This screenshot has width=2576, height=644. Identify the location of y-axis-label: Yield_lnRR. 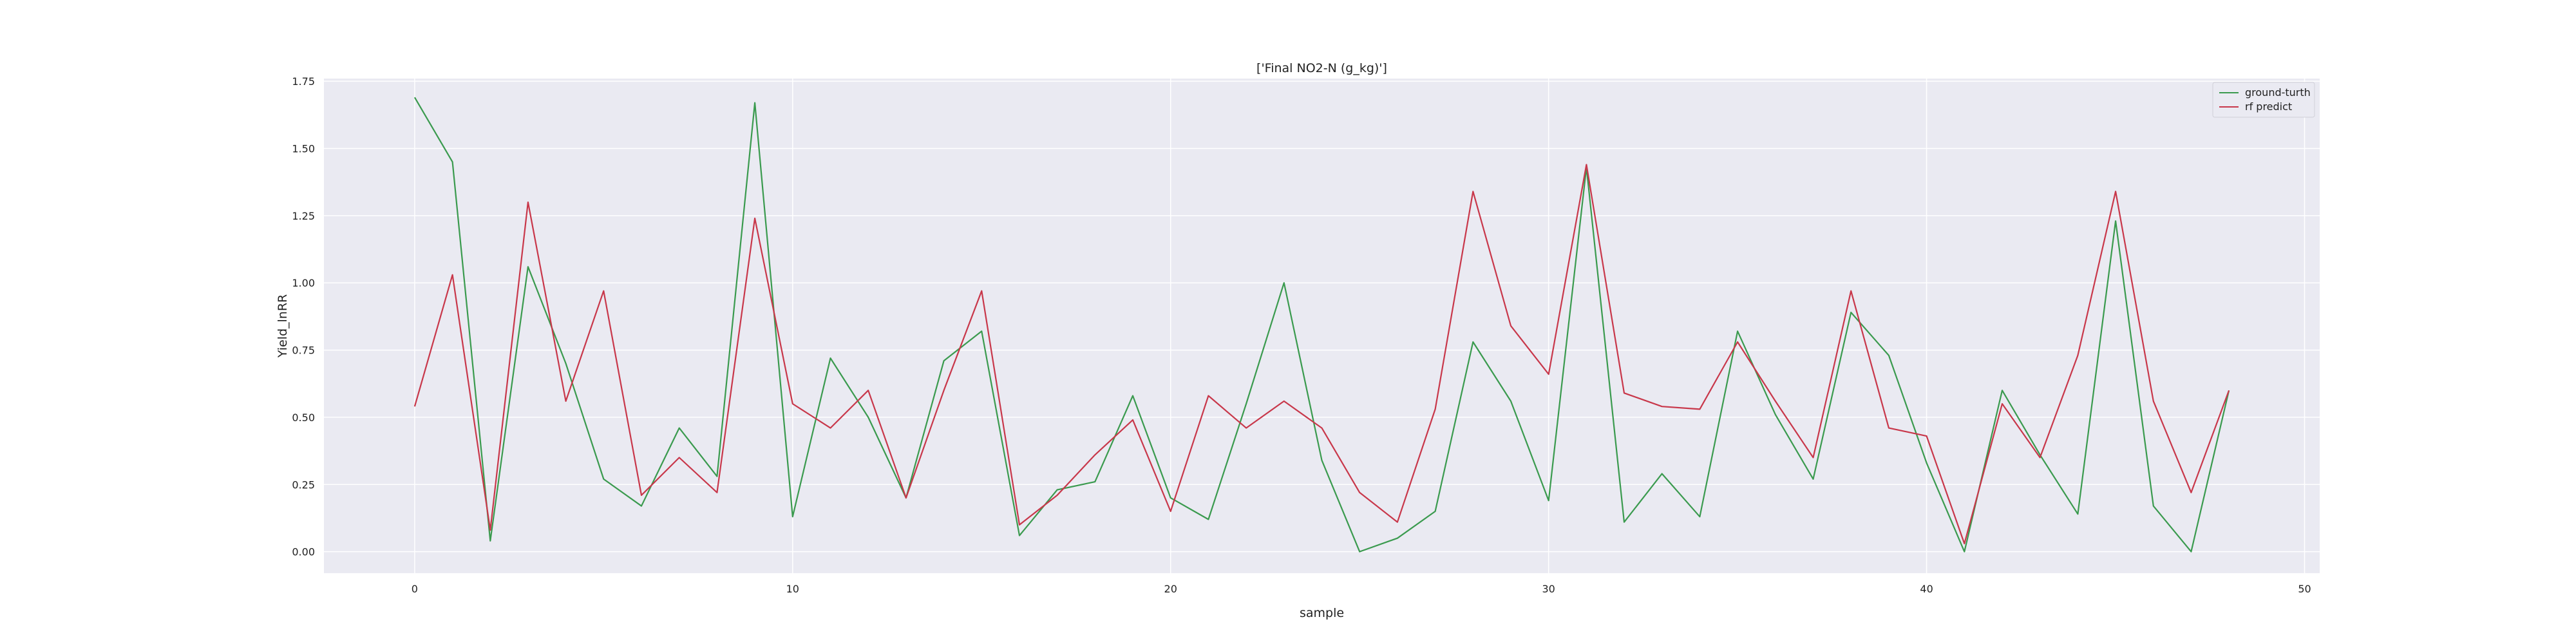
(283, 326).